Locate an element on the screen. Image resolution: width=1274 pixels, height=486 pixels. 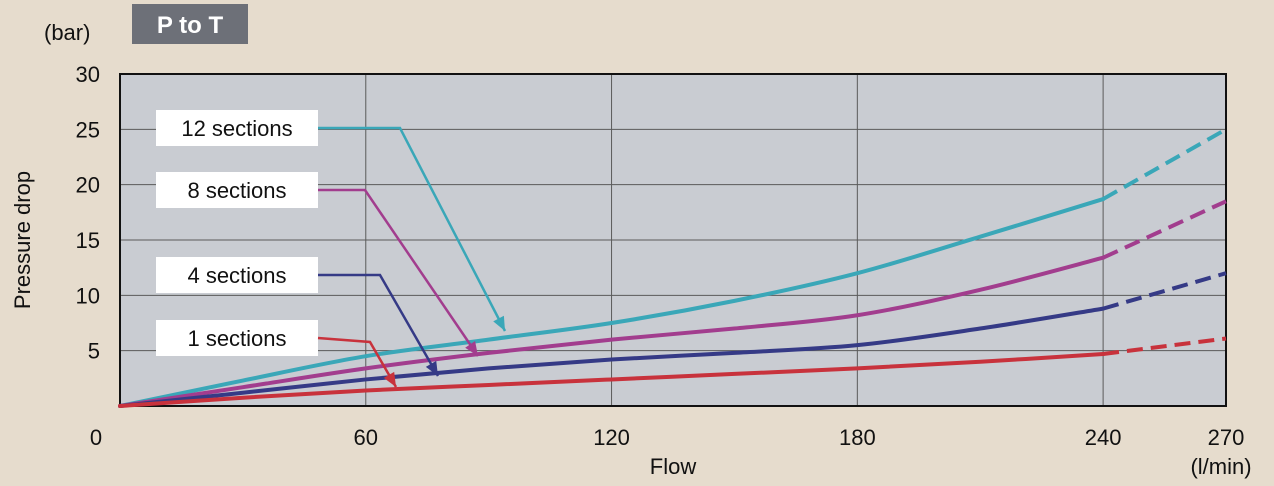
y-tick-label: 15 is located at coordinates (88, 240).